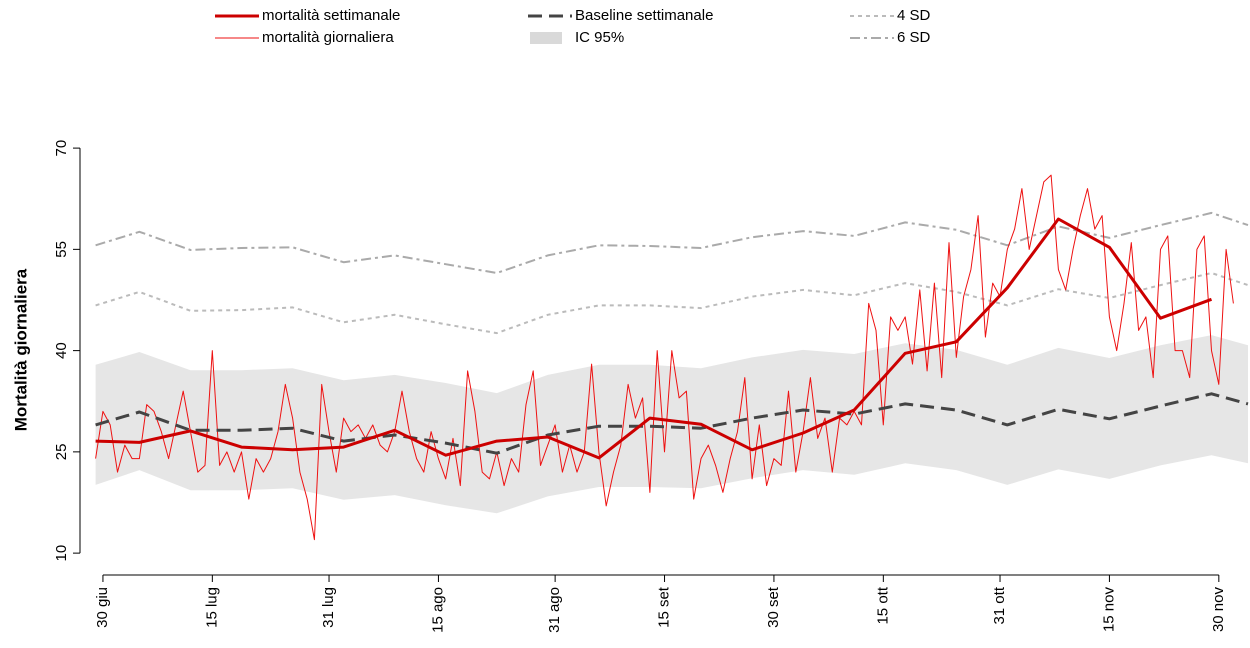  What do you see at coordinates (1108, 610) in the screenshot?
I see `x-tick-label: 15 nov` at bounding box center [1108, 610].